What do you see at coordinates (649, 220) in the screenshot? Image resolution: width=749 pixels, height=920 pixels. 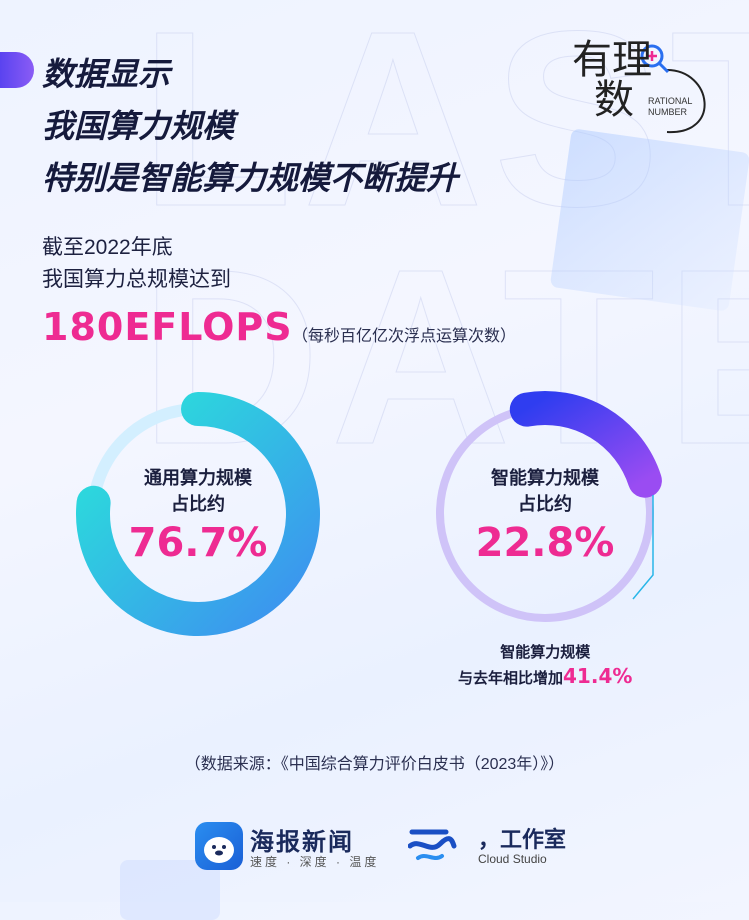 I see `decor-cube` at bounding box center [649, 220].